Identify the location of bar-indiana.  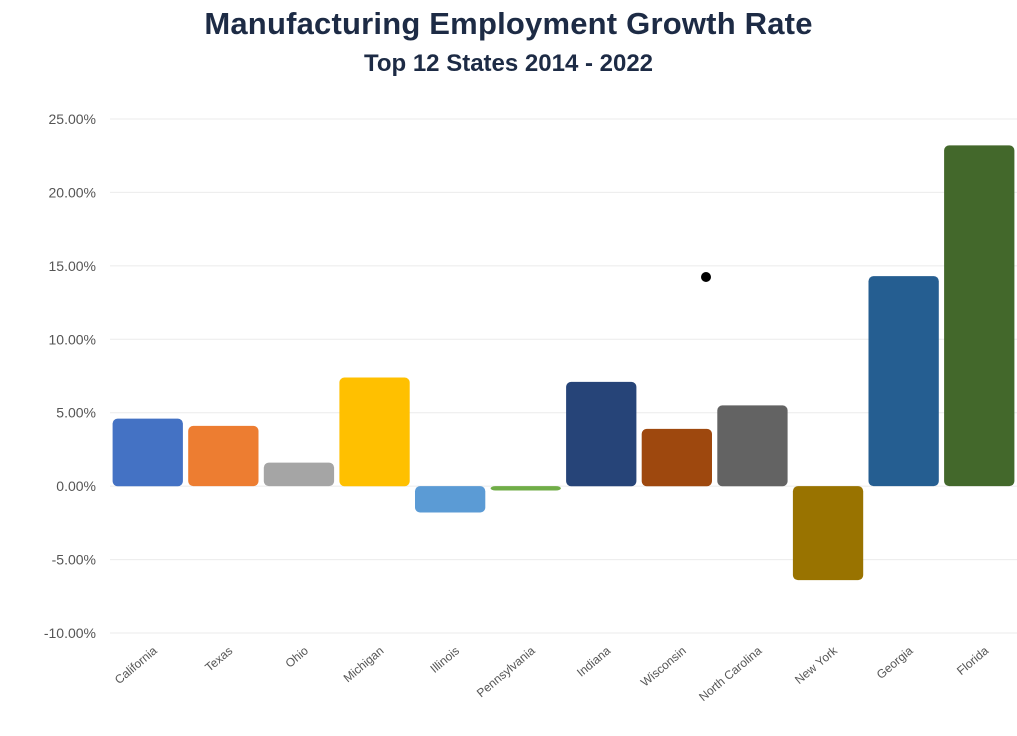
(601, 434).